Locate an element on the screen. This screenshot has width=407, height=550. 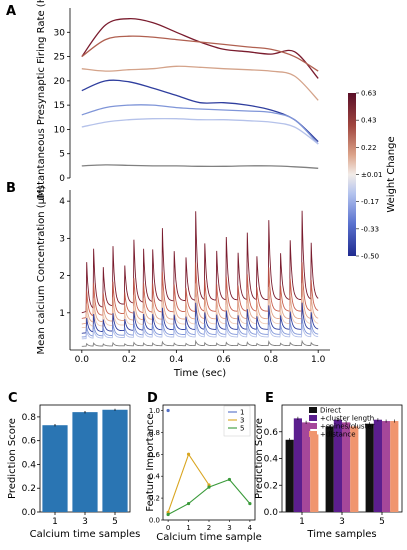
panel-c-x-tick-label: 5 is located at coordinates (115, 522).